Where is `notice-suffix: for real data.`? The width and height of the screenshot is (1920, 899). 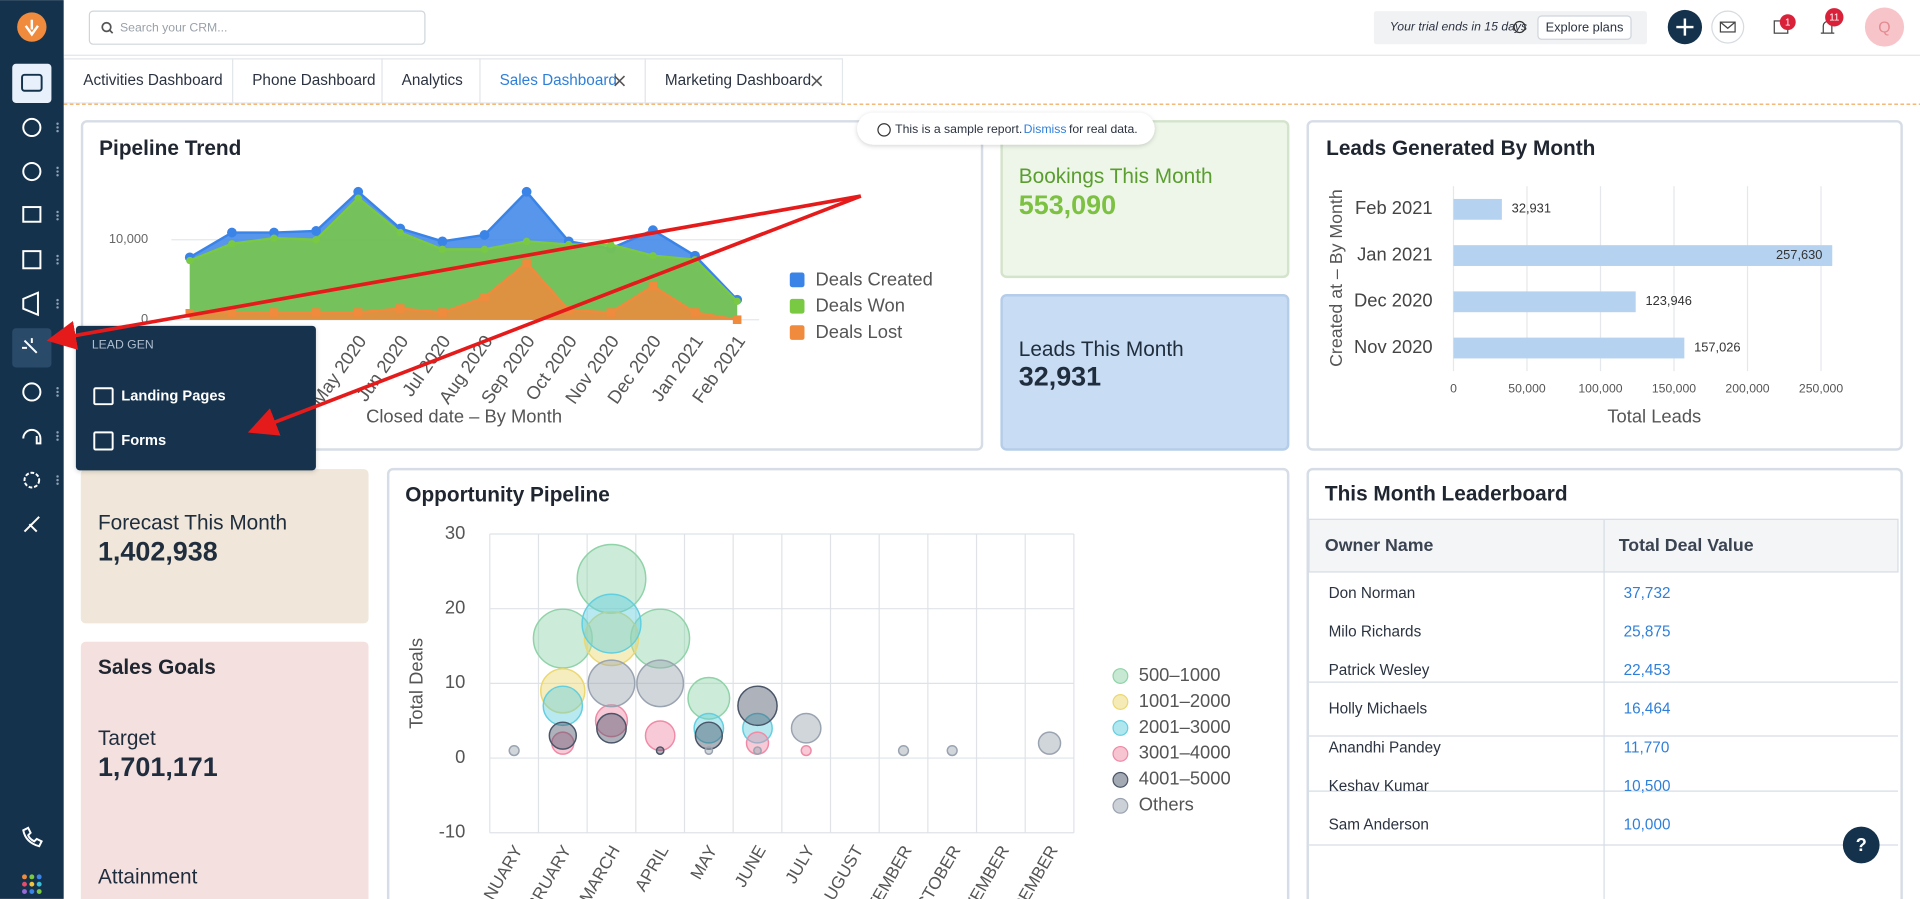
notice-suffix: for real data. is located at coordinates (1103, 129).